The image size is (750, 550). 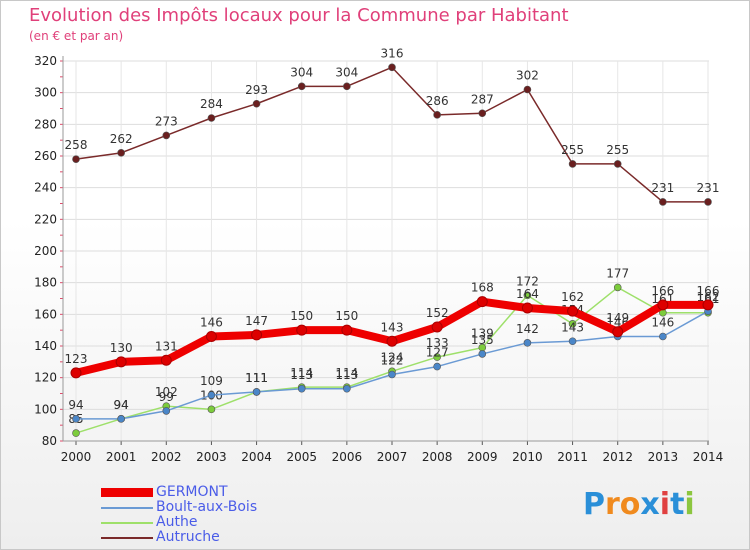 I want to click on data-label-autruche: 258, so click(x=76, y=145).